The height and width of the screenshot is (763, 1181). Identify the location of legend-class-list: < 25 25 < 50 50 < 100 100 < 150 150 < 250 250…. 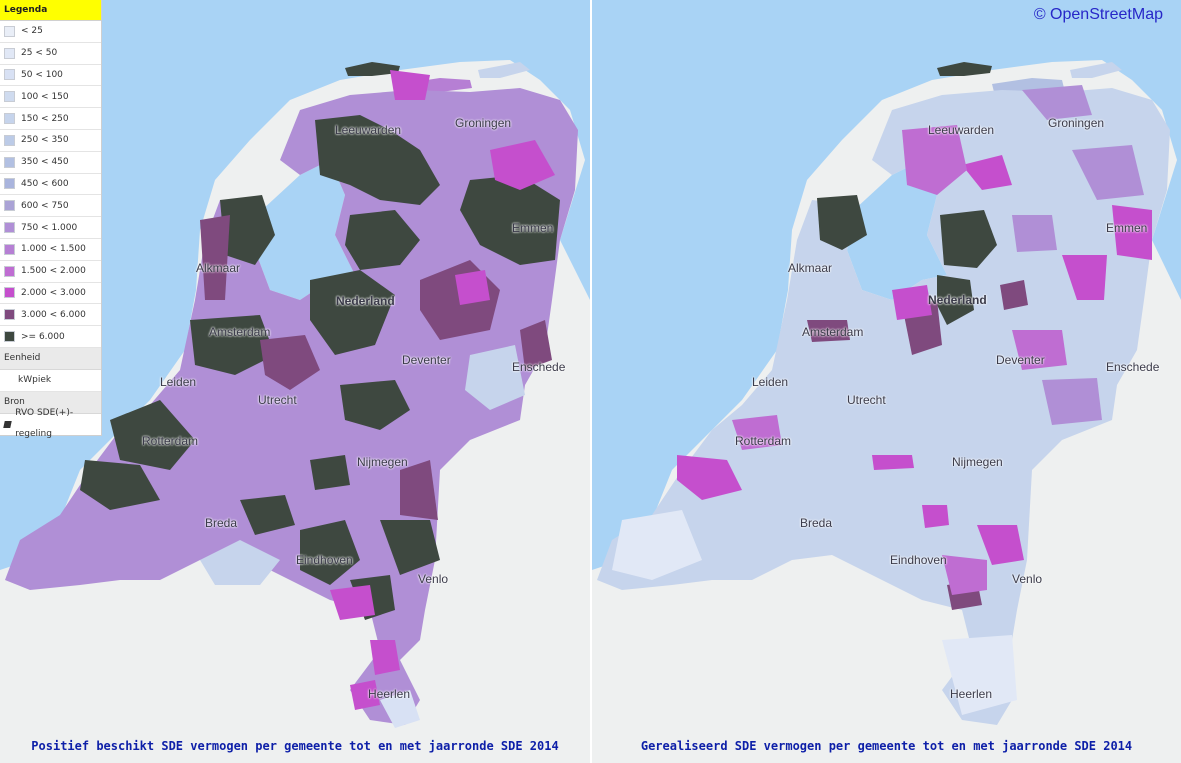
(50, 184).